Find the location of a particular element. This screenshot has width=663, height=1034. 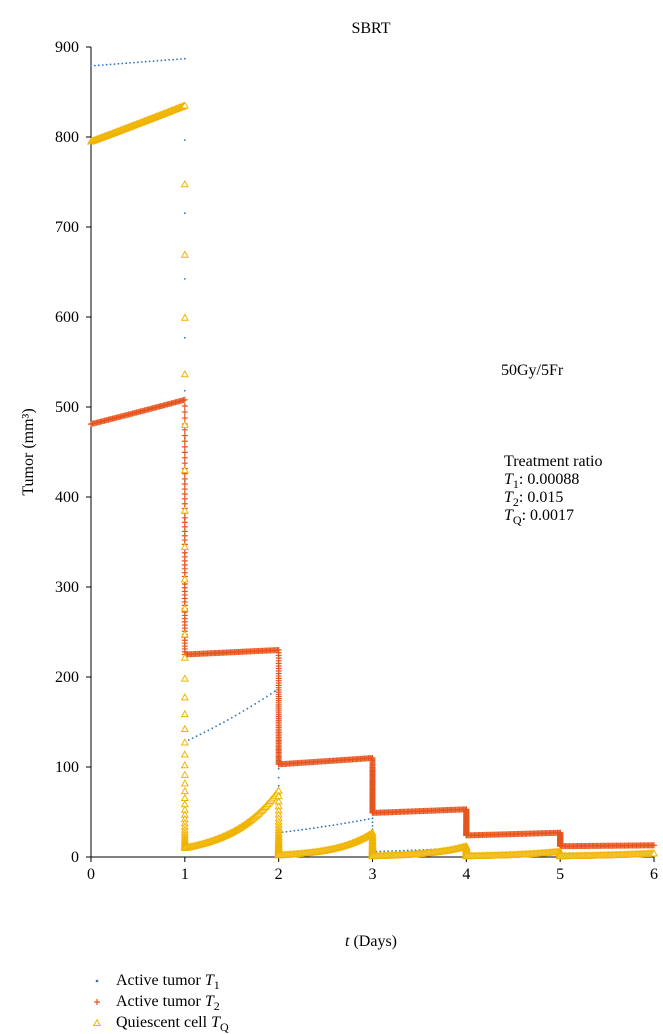

legend-label: Quiescent cell TQ is located at coordinates (172, 1024).